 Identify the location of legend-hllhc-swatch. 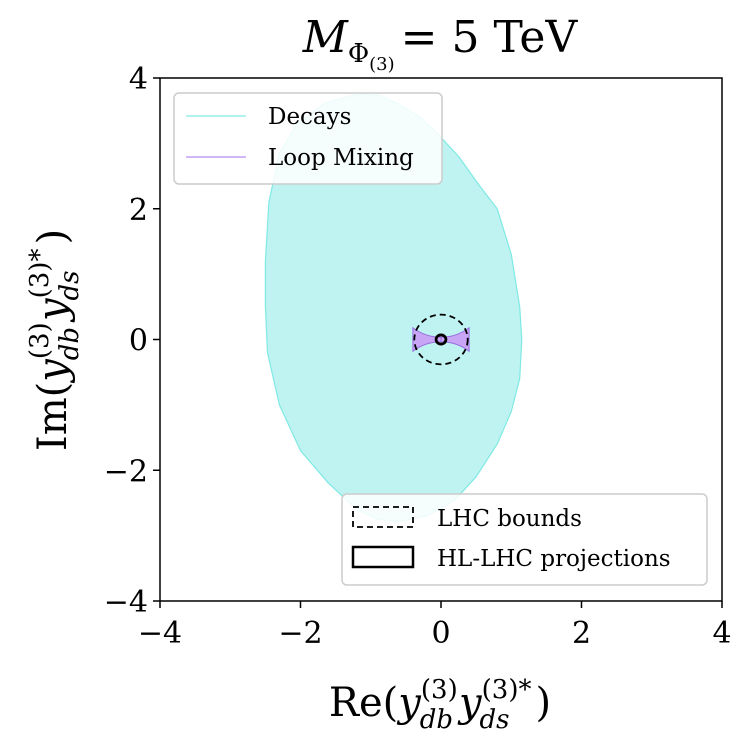
(383, 557).